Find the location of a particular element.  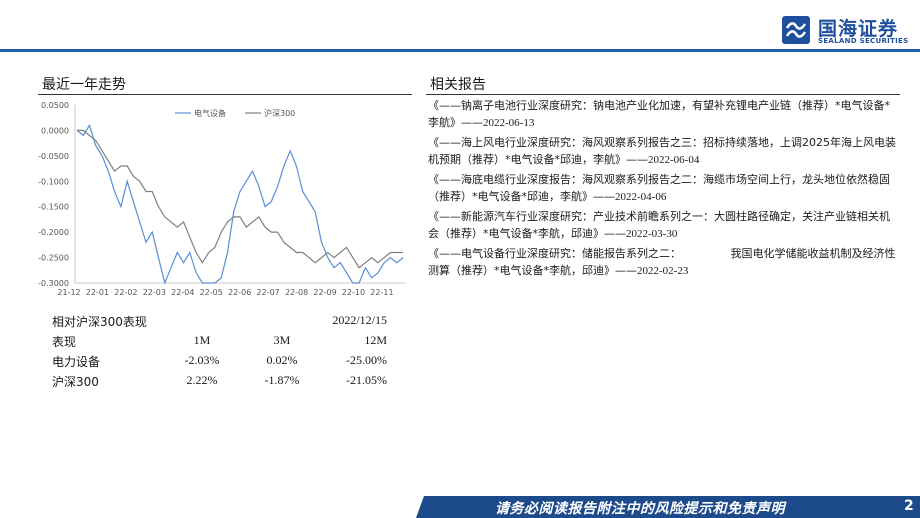

report-date: 2022-06-04 is located at coordinates (674, 160).